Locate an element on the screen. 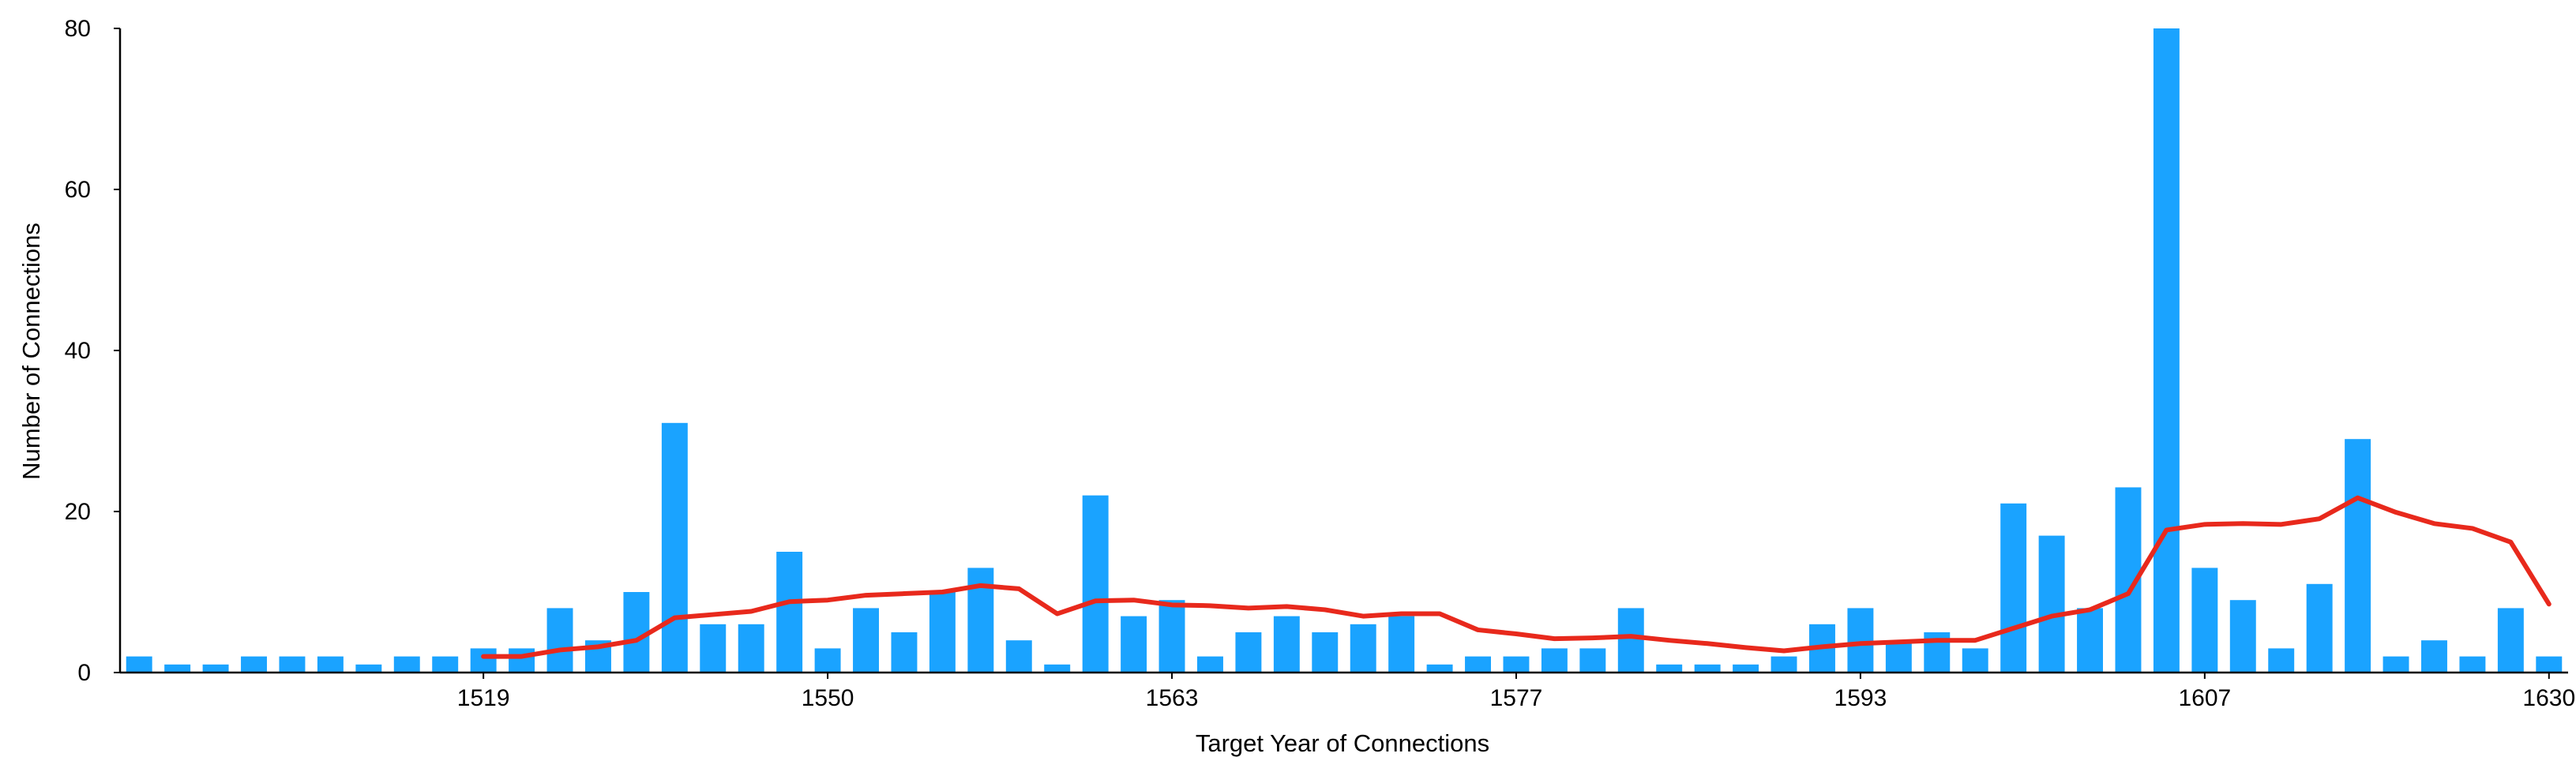 The image size is (2576, 772). x-tick-label-1630: 1630 is located at coordinates (2548, 698).